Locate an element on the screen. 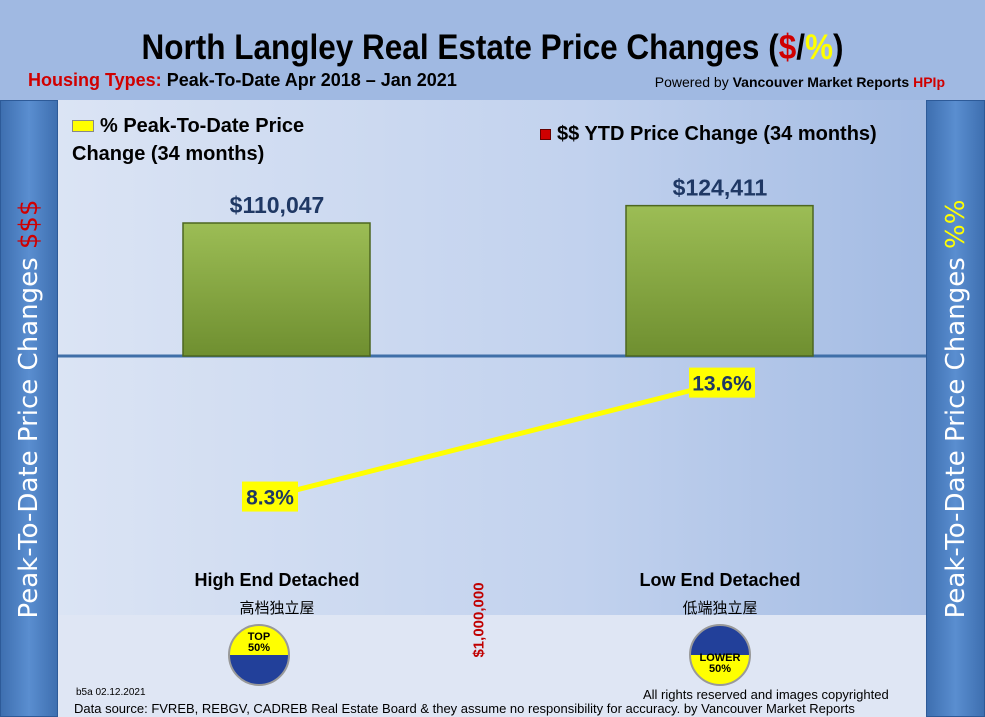  legend-dollar: $$ YTD Price Change (34 months) is located at coordinates (708, 134).